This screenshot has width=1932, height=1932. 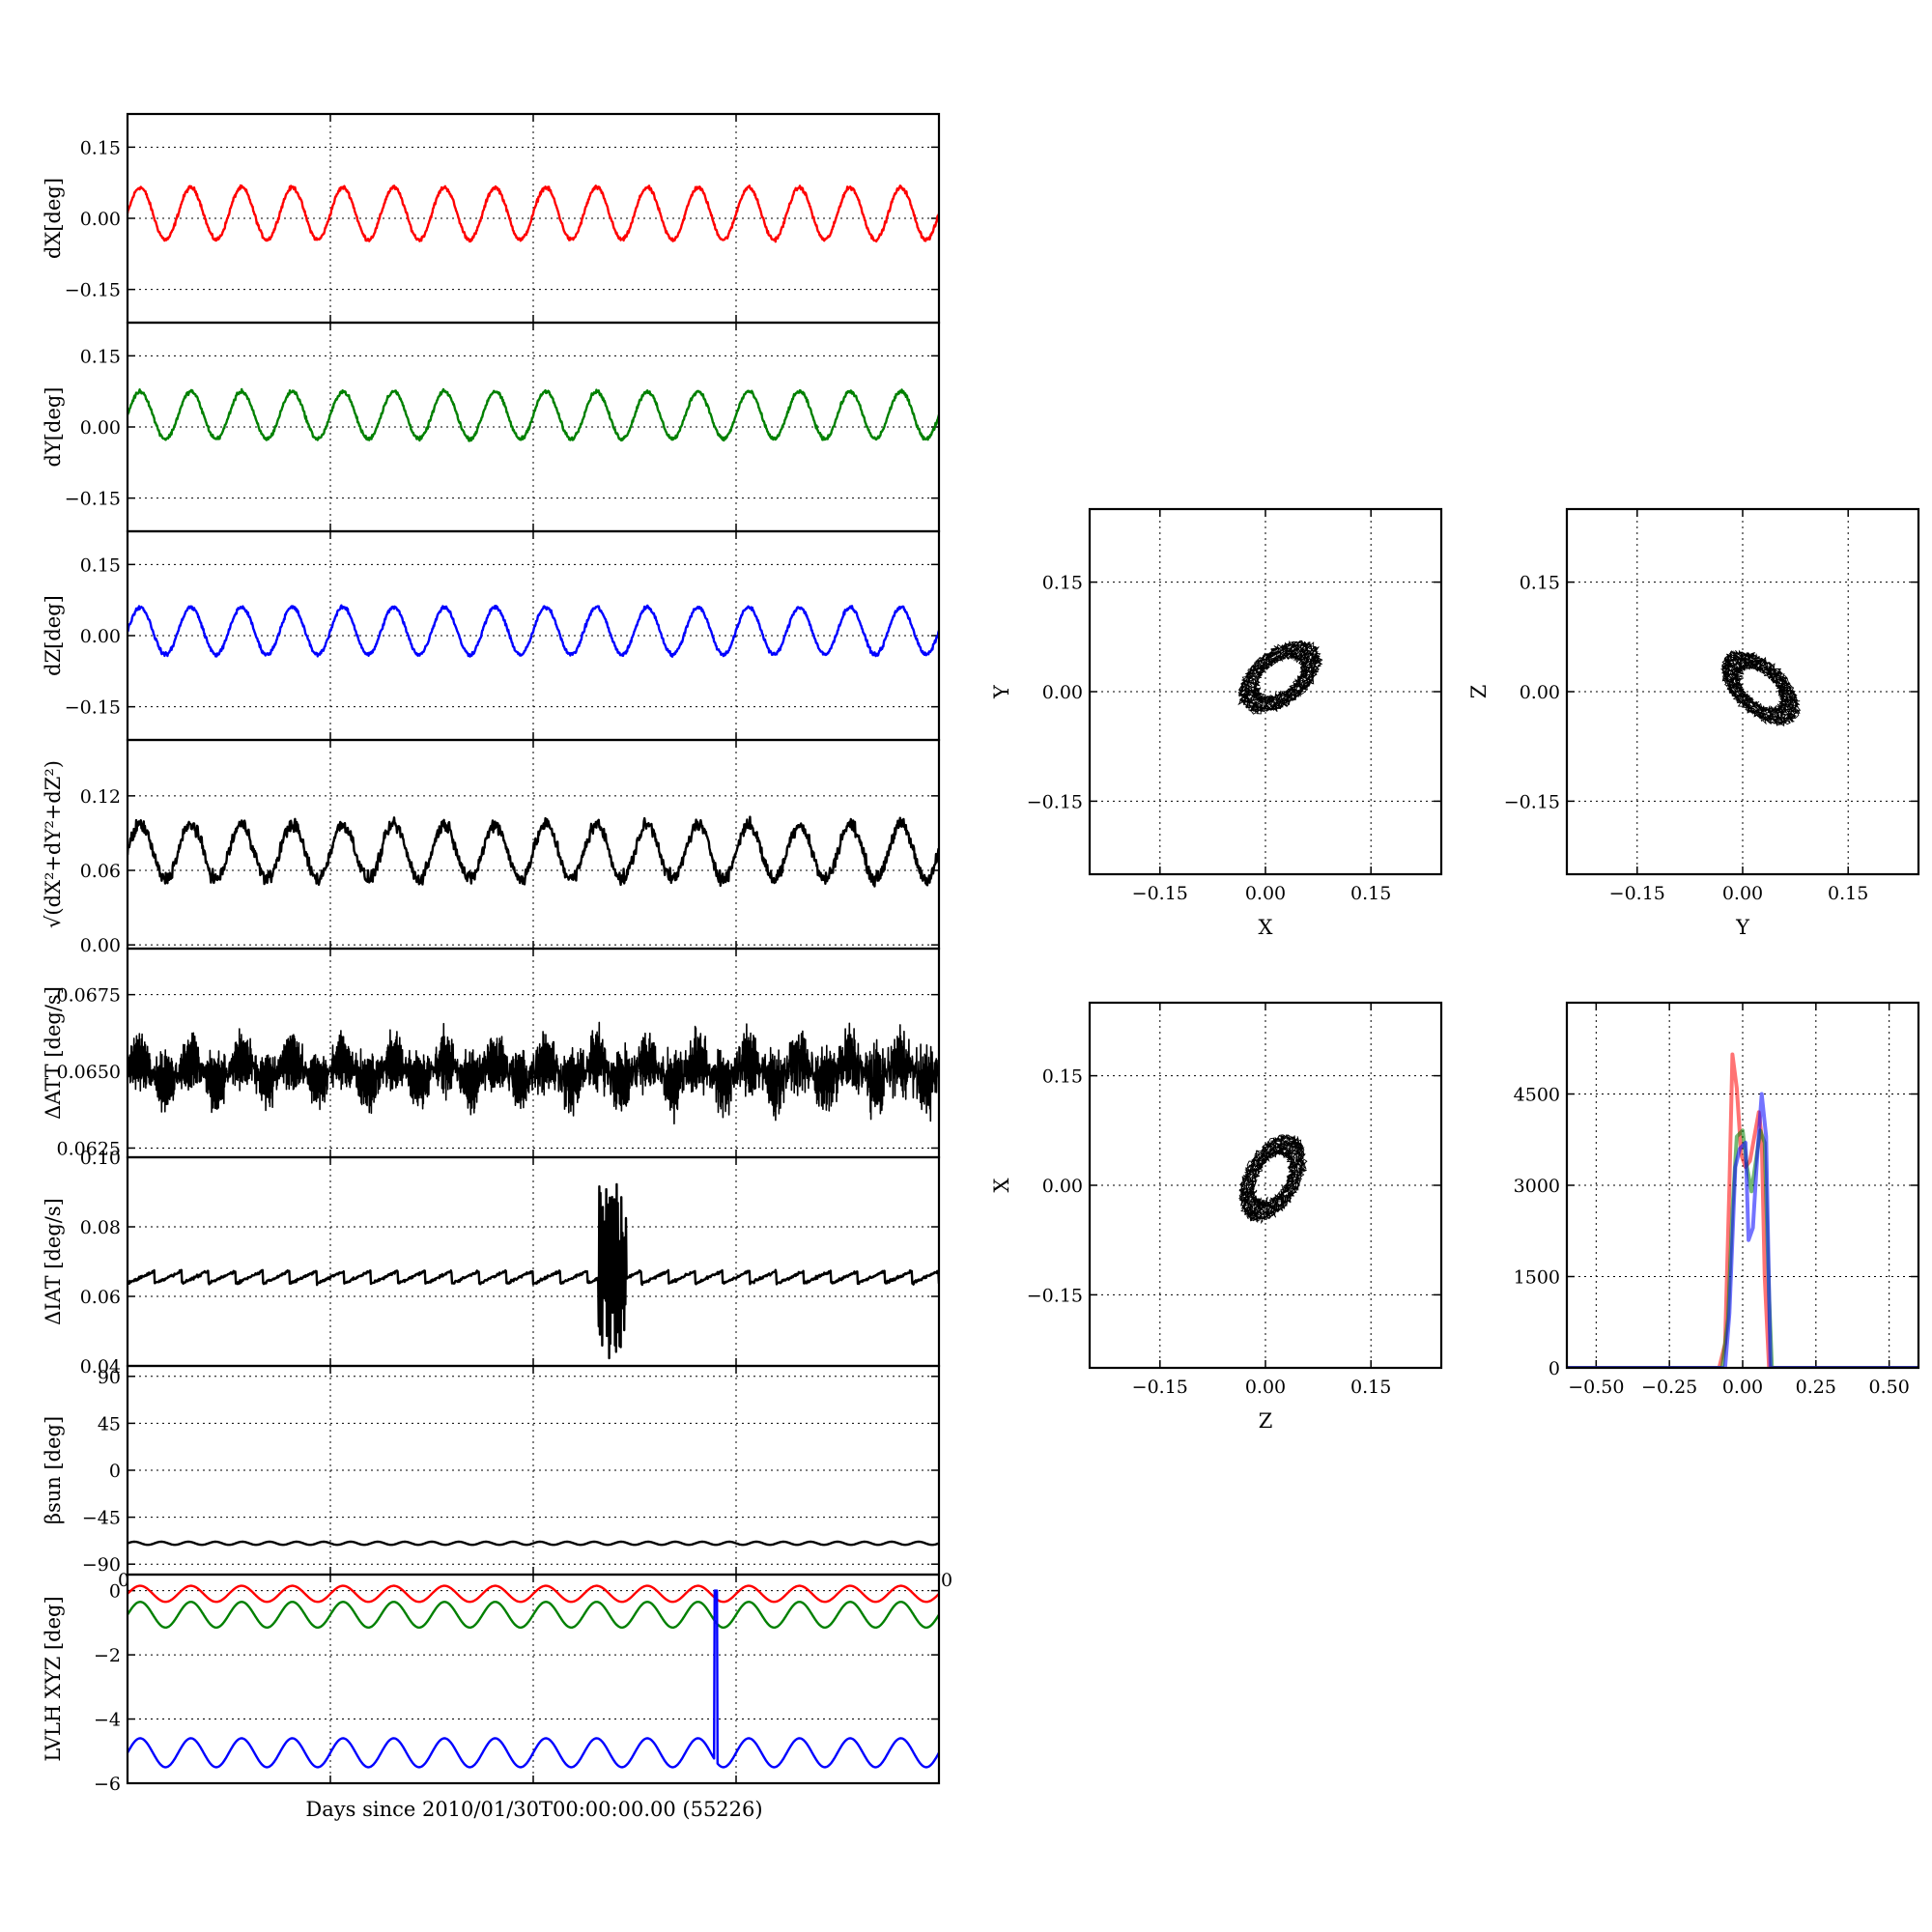 What do you see at coordinates (115, 1592) in the screenshot?
I see `ytick-label-0: 0` at bounding box center [115, 1592].